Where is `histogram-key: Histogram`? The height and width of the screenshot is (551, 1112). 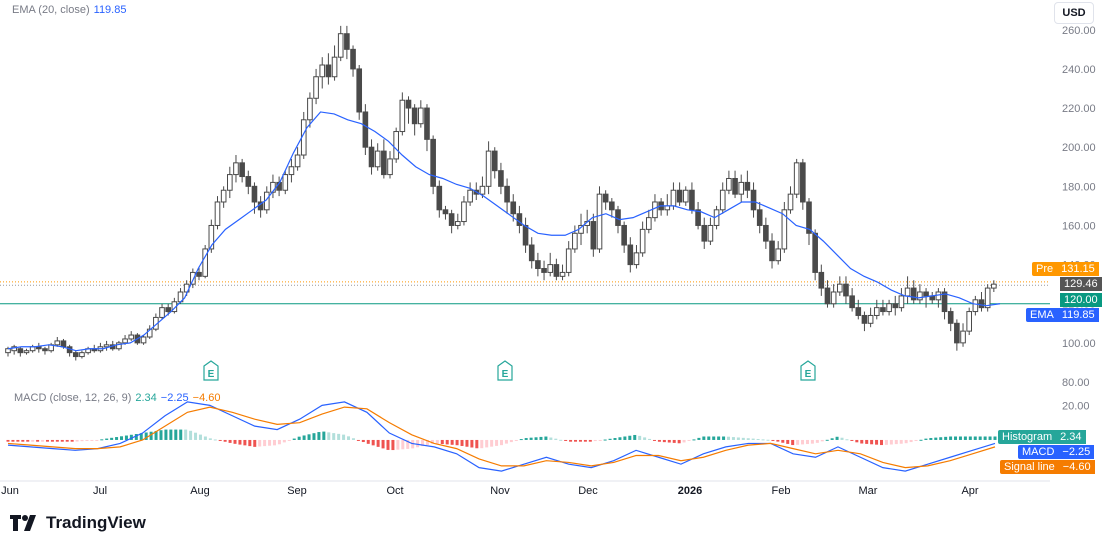
histogram-key: Histogram is located at coordinates (1027, 437).